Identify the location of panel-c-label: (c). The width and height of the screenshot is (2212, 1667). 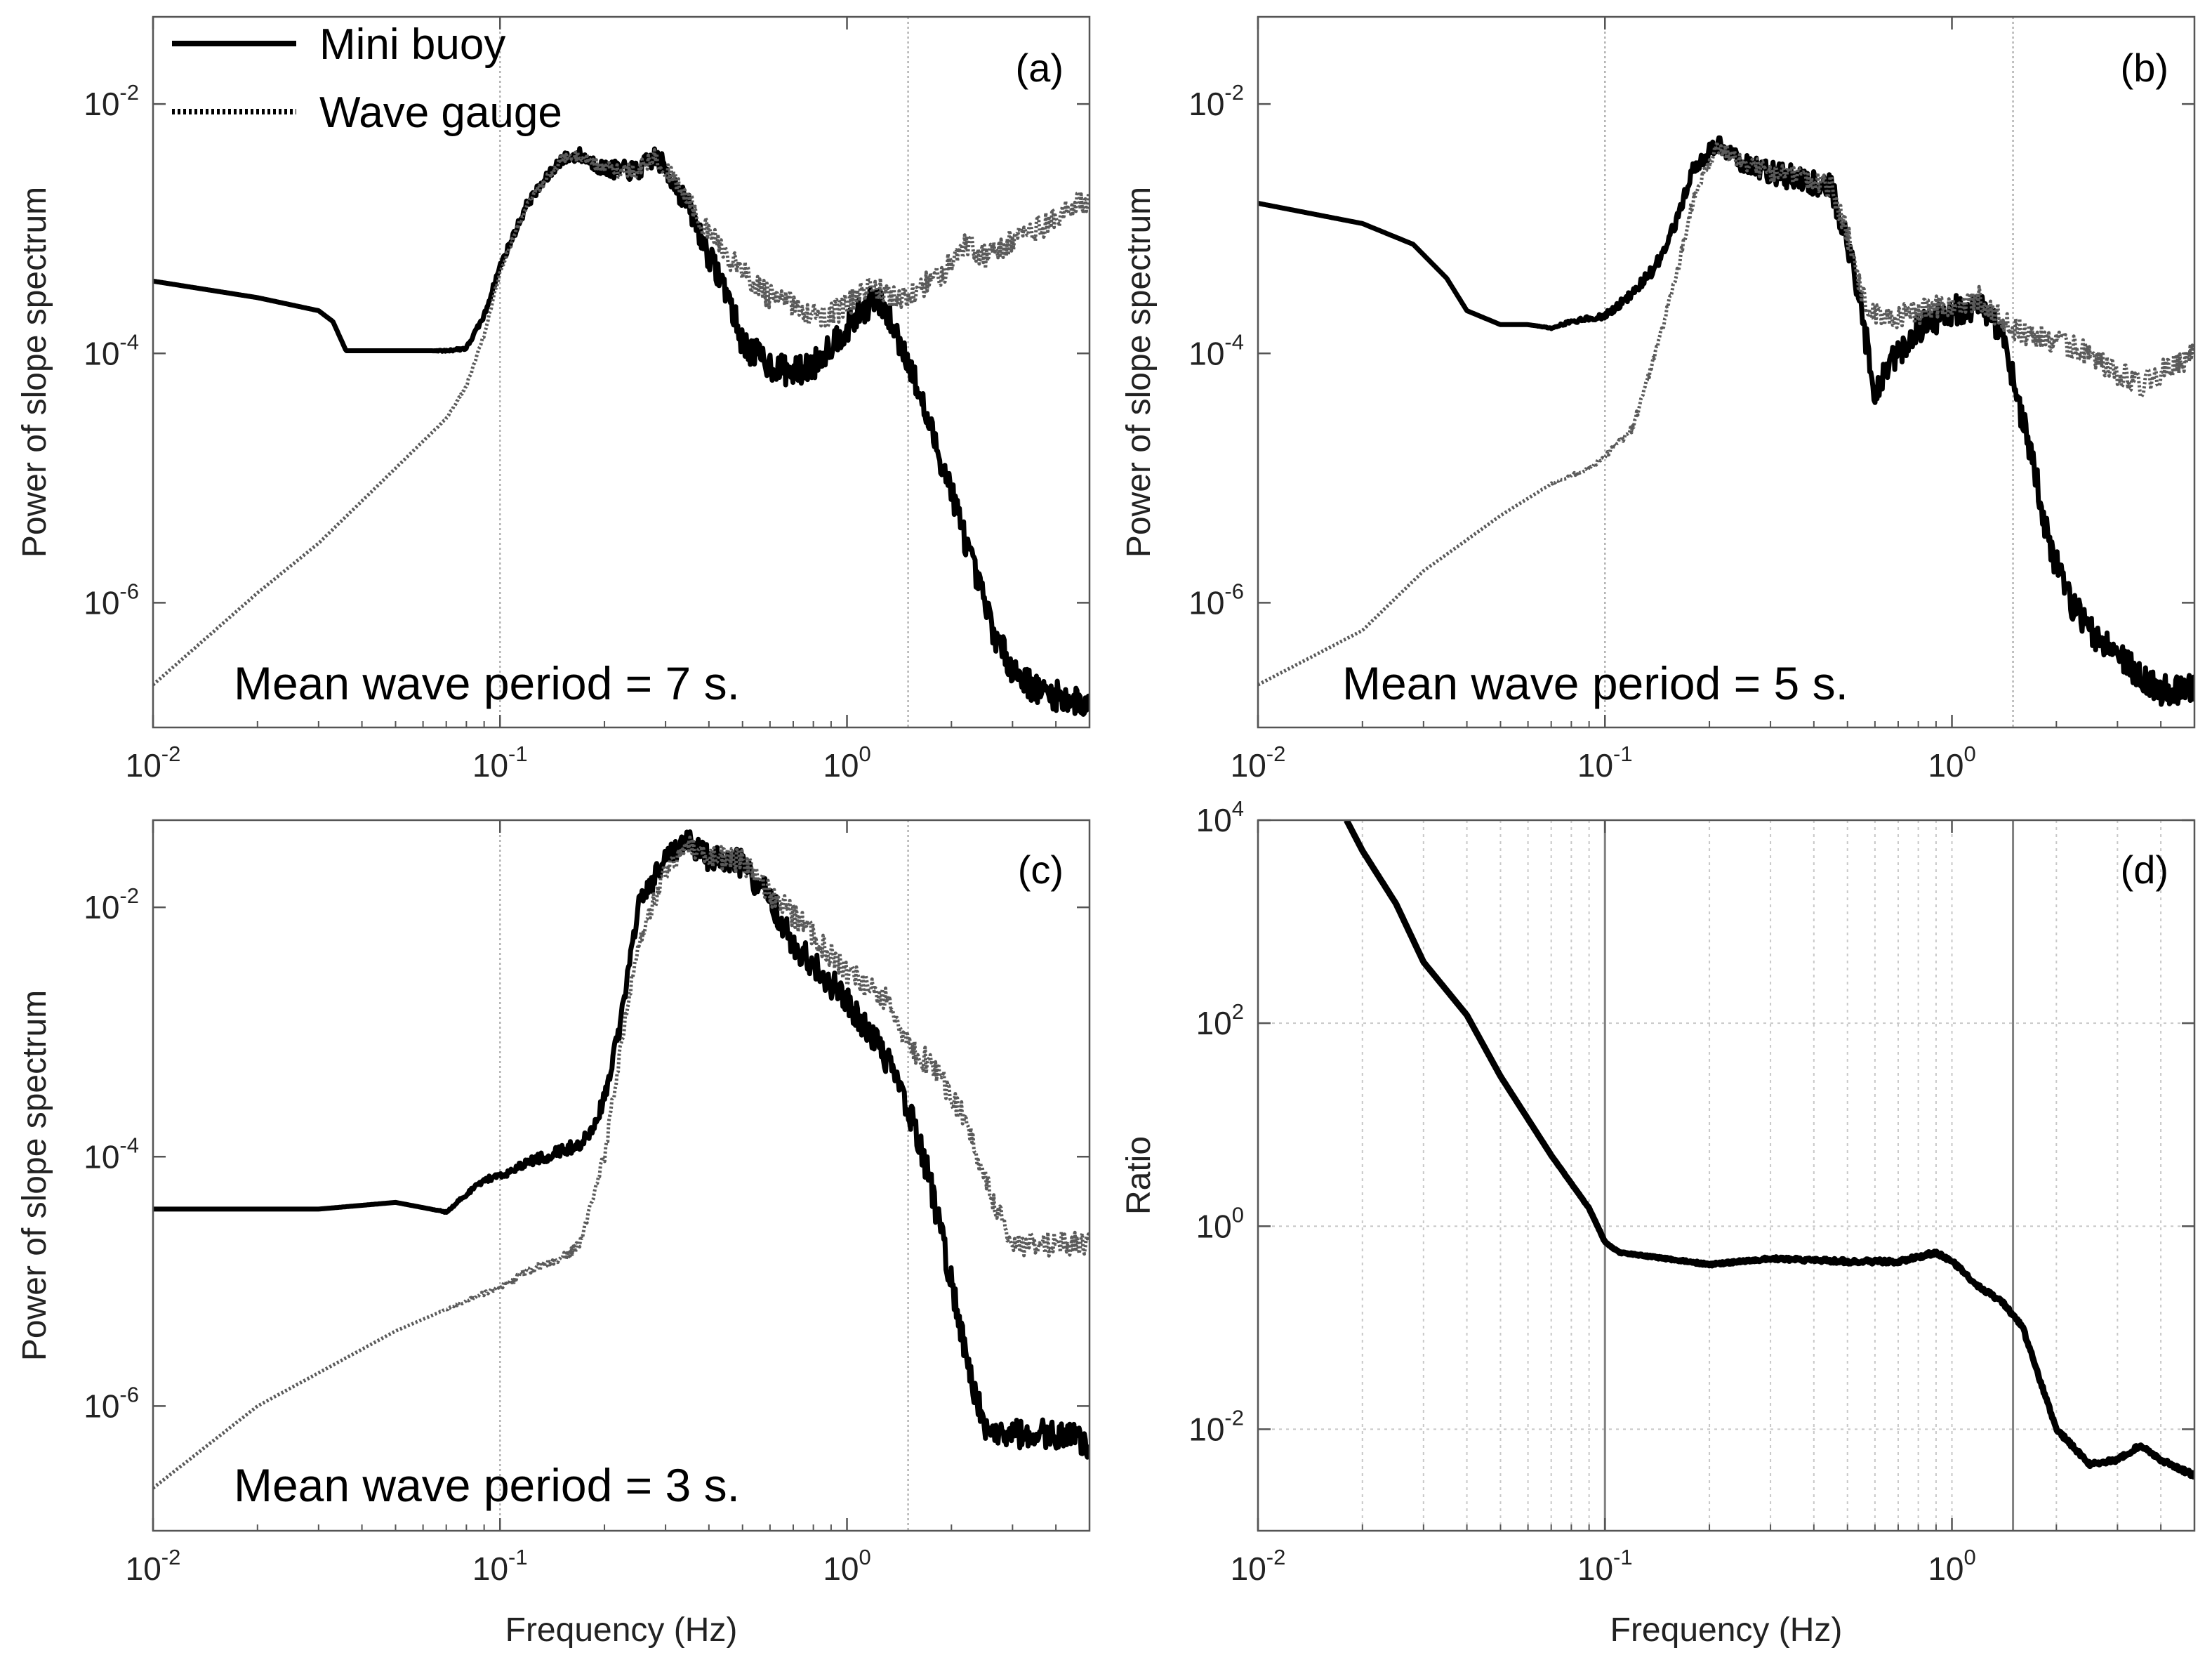
(1041, 870).